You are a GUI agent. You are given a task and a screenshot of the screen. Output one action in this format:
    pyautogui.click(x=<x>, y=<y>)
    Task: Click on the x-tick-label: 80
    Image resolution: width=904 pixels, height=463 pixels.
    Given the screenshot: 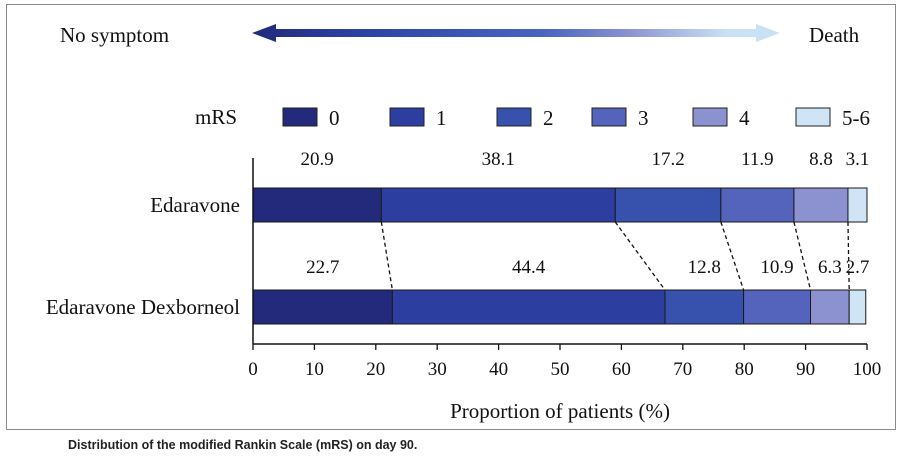 What is the action you would take?
    pyautogui.click(x=744, y=369)
    